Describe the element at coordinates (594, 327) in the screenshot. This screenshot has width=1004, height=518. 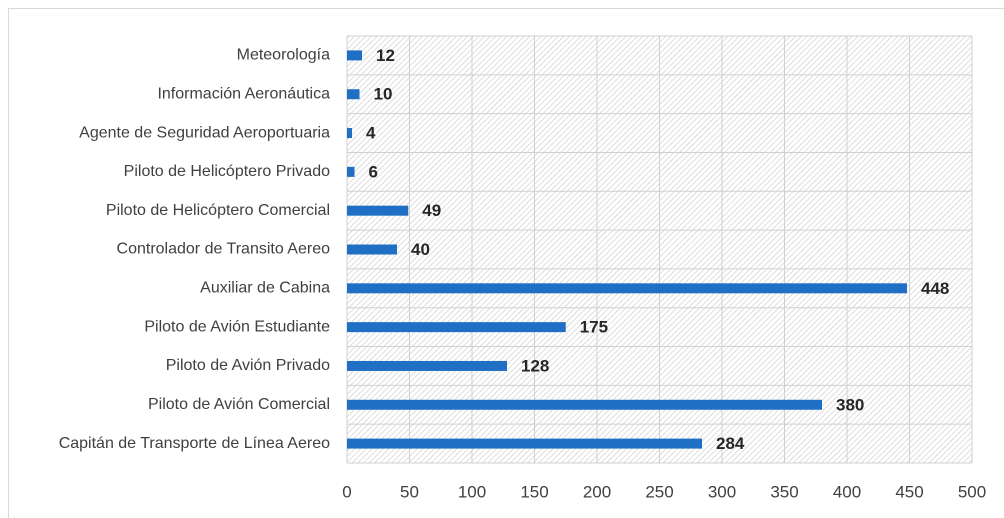
I see `value-label: 175` at that location.